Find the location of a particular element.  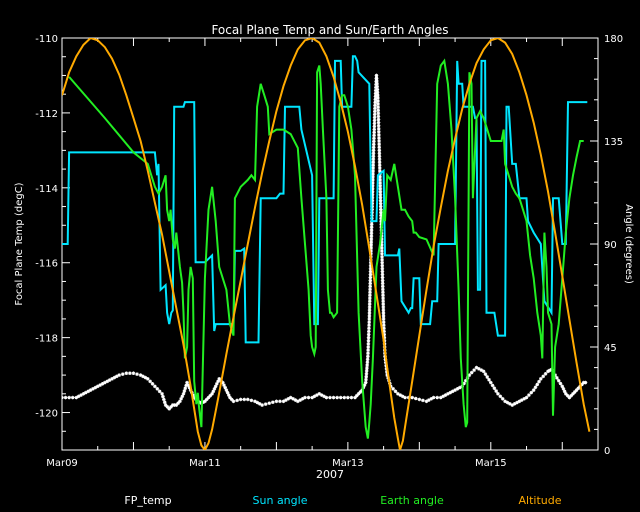

x-tick-label: Mar15 is located at coordinates (491, 463).